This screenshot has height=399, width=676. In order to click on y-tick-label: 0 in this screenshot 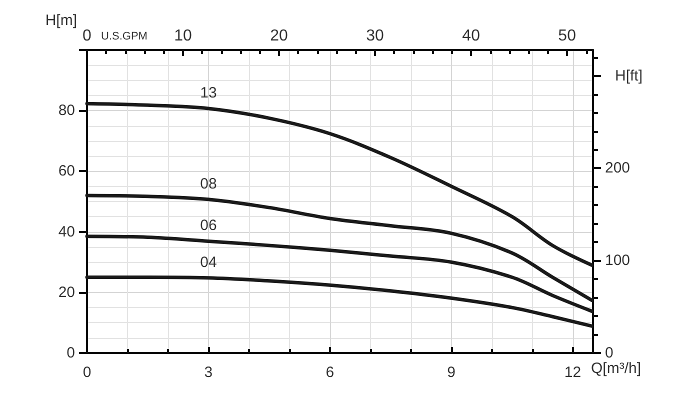, I will do `click(70, 353)`.